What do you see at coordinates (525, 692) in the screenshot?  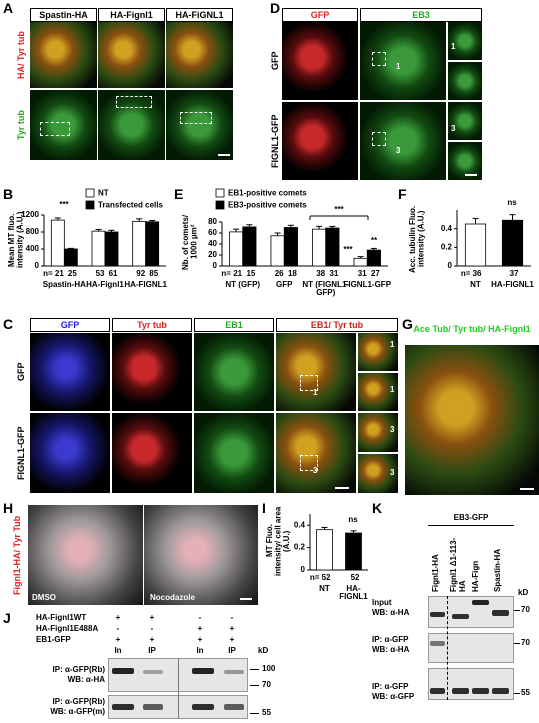 I see `marker-label: 55` at bounding box center [525, 692].